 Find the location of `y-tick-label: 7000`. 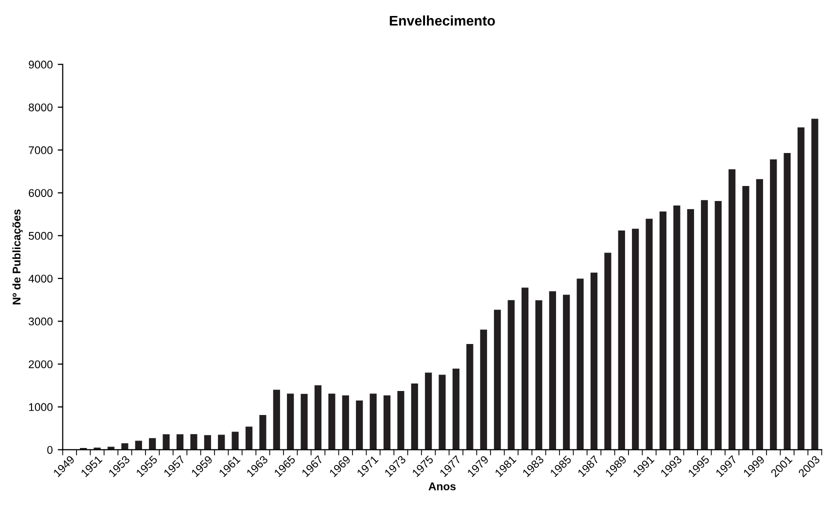

y-tick-label: 7000 is located at coordinates (40, 150).